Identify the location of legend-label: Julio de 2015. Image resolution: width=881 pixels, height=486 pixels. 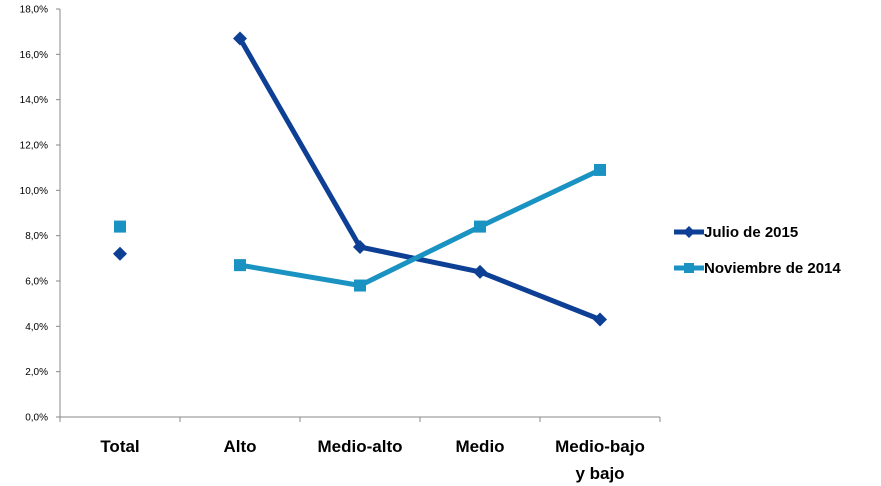
(751, 232).